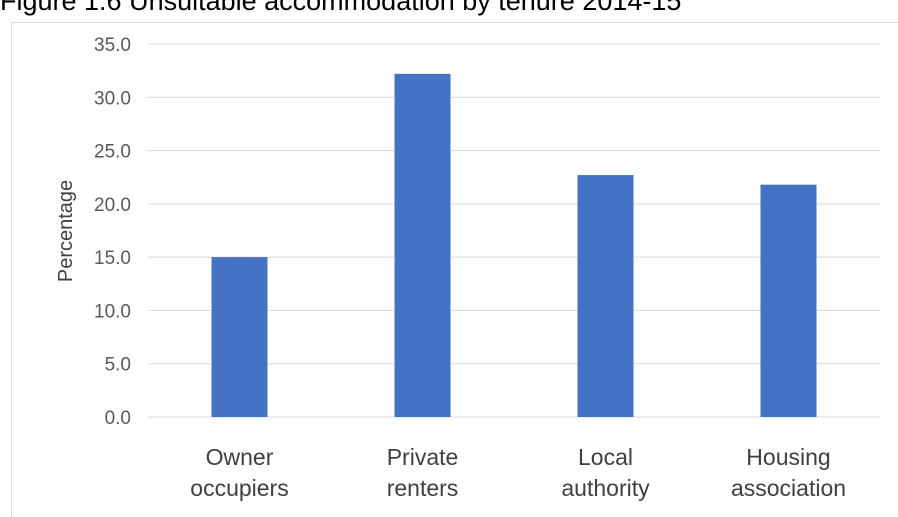  I want to click on x-category-label-line: renters, so click(423, 488).